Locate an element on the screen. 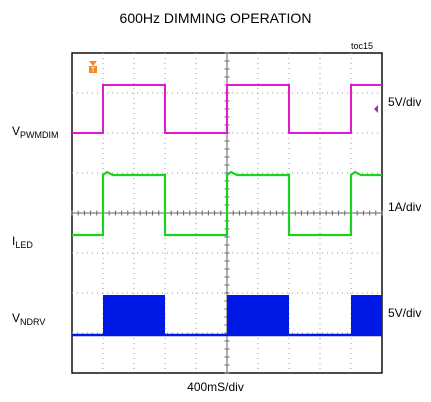 The image size is (431, 402). trigger-marker-box is located at coordinates (93, 69).